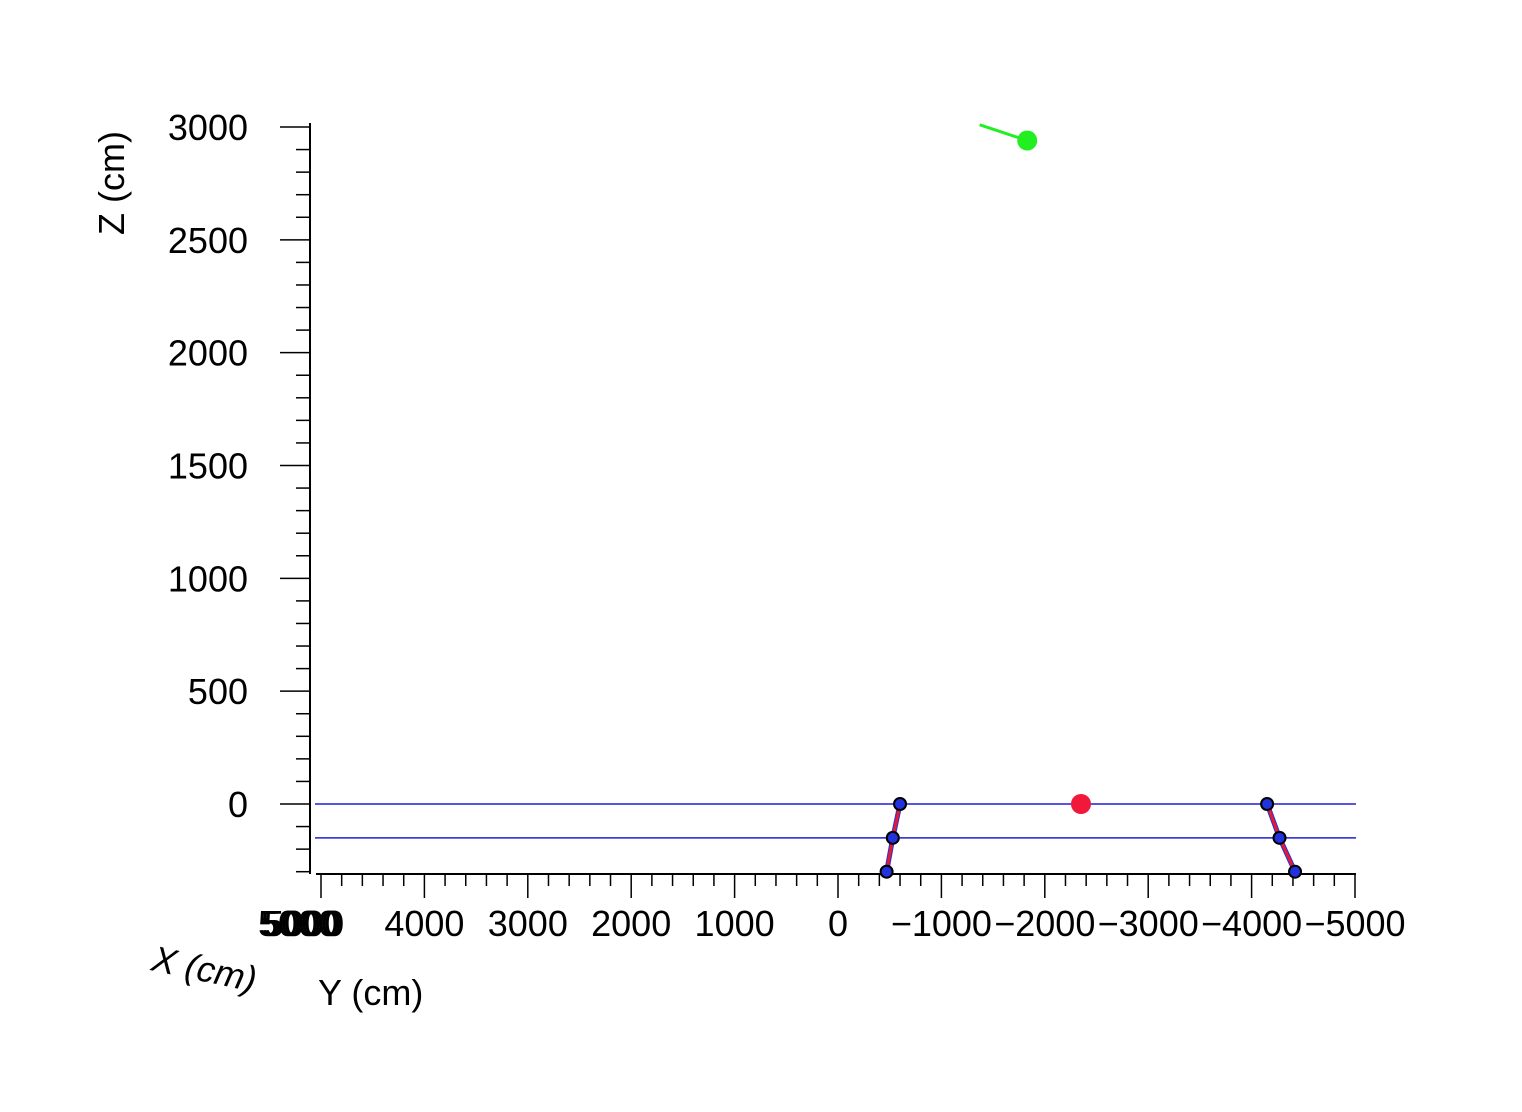 The image size is (1522, 1112). I want to click on y-tick-label: 1000, so click(735, 923).